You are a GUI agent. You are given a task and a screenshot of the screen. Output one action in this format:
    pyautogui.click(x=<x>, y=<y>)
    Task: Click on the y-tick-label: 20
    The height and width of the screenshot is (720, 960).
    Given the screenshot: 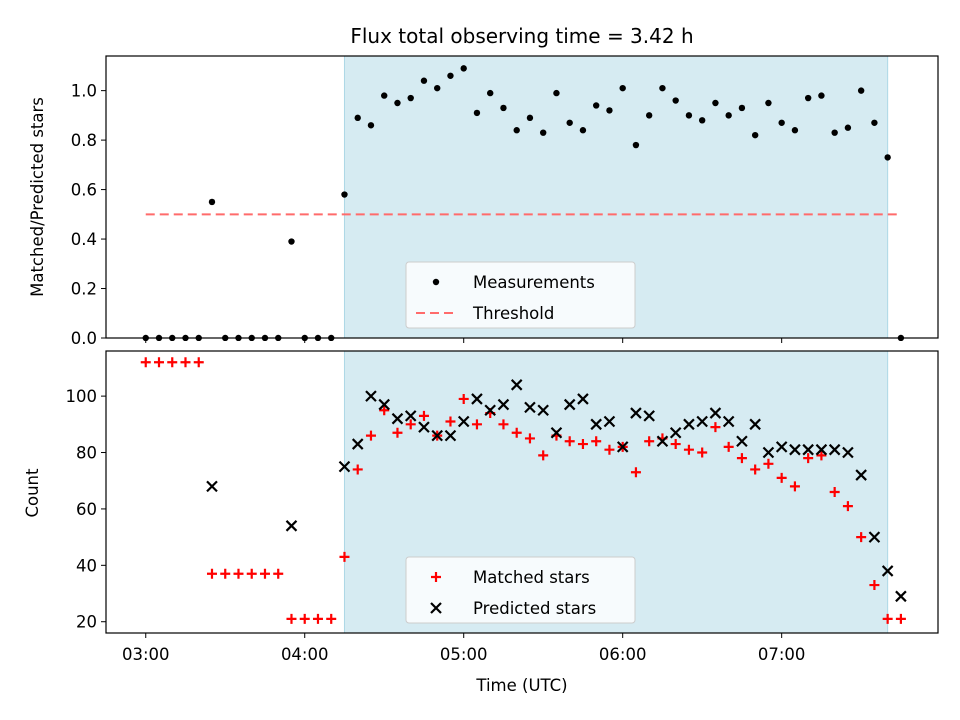 What is the action you would take?
    pyautogui.click(x=86, y=622)
    